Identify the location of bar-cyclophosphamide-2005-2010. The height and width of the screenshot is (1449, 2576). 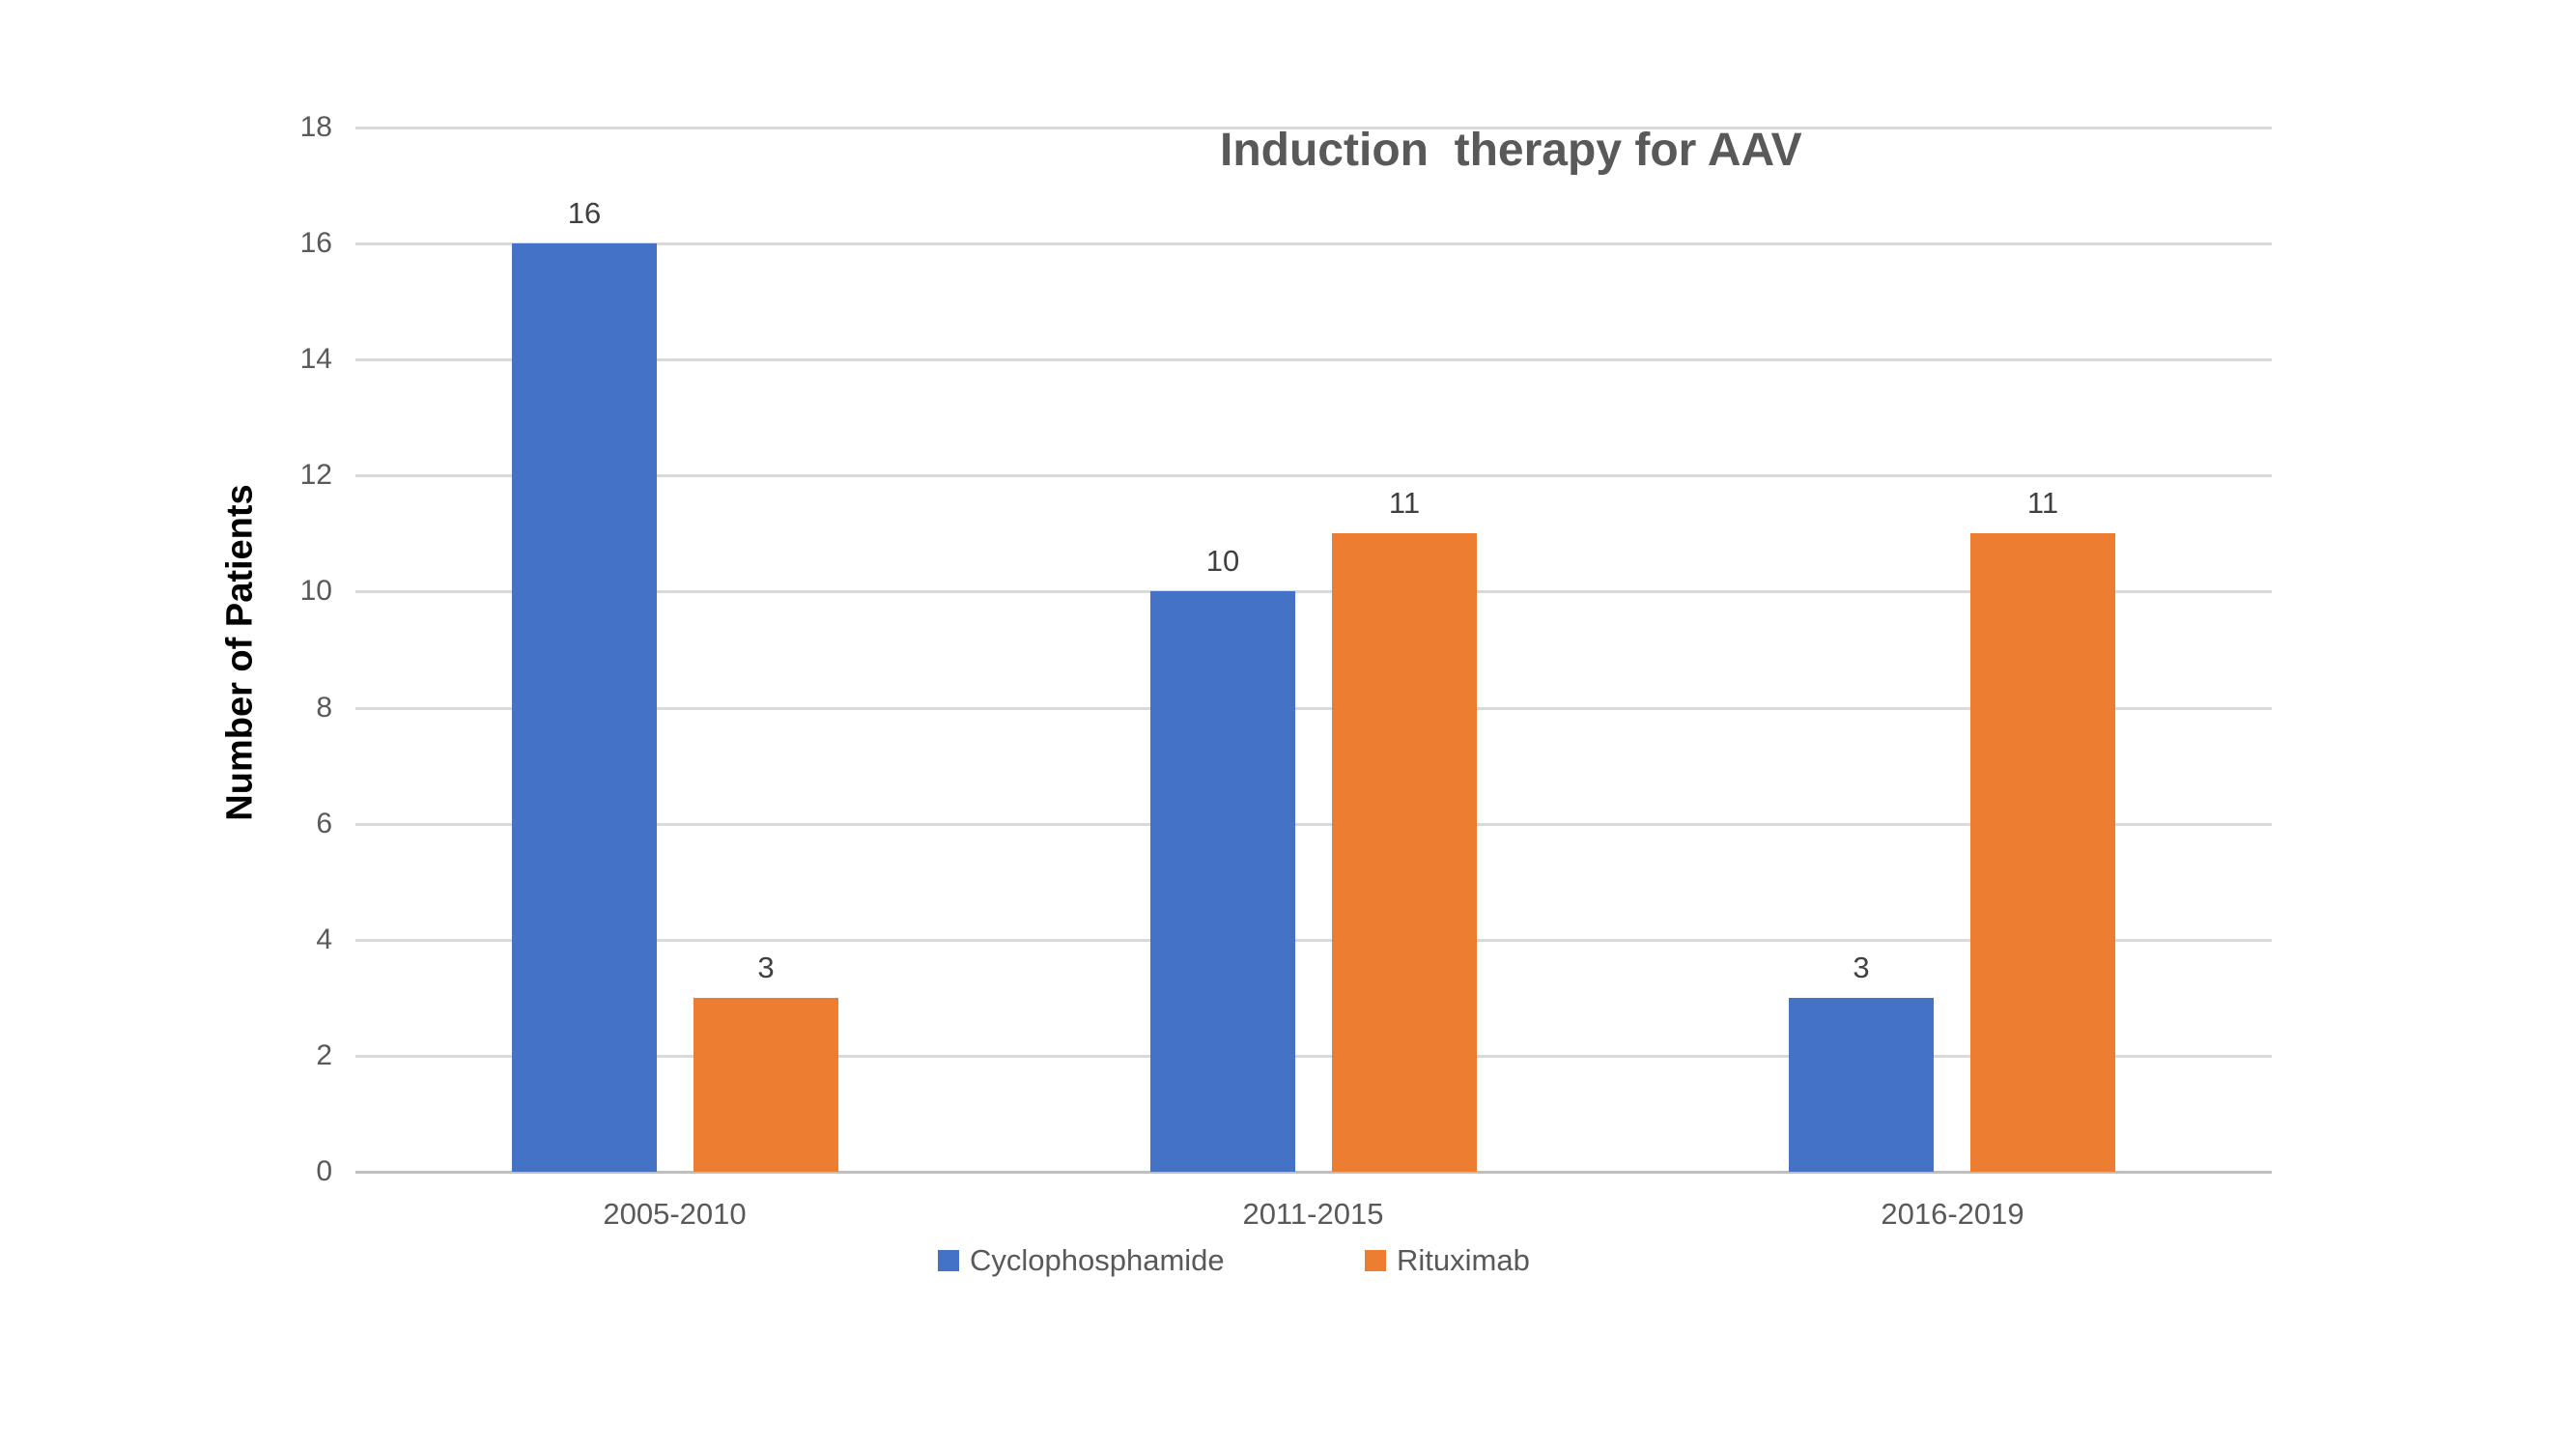
(584, 707).